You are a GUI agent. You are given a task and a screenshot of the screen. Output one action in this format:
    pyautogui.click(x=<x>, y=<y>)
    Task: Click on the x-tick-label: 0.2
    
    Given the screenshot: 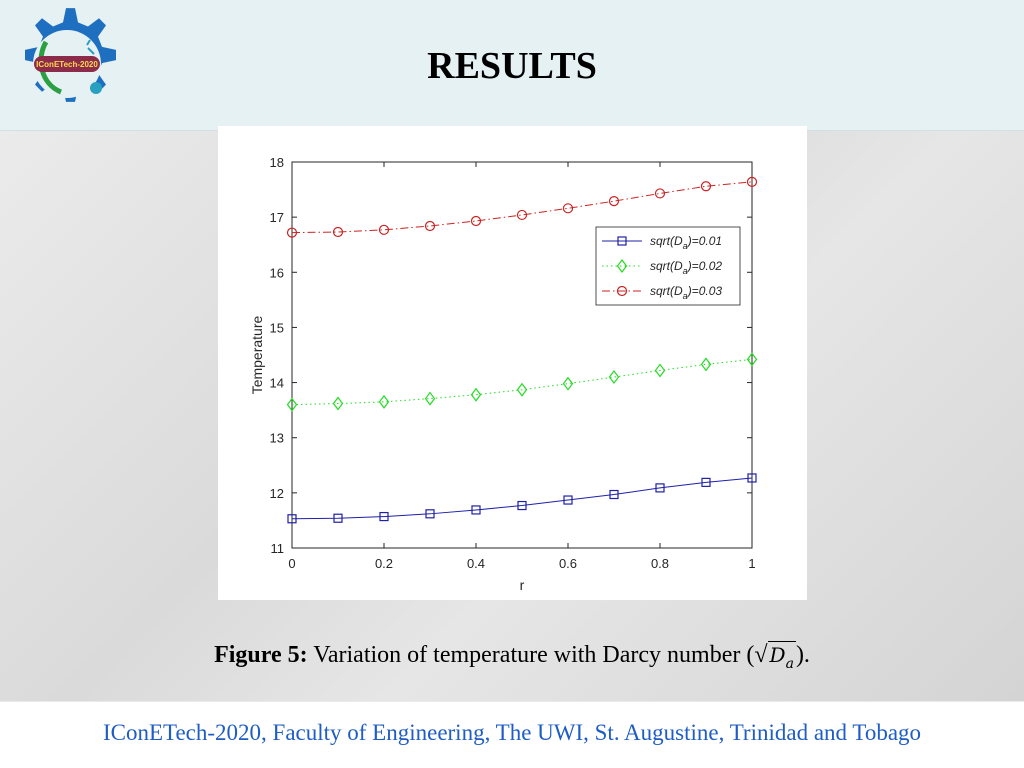 What is the action you would take?
    pyautogui.click(x=384, y=563)
    